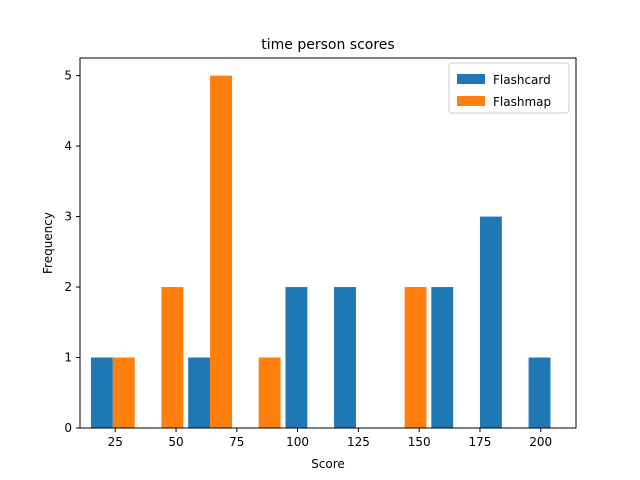  Describe the element at coordinates (68, 358) in the screenshot. I see `y-tick-label: 1` at that location.